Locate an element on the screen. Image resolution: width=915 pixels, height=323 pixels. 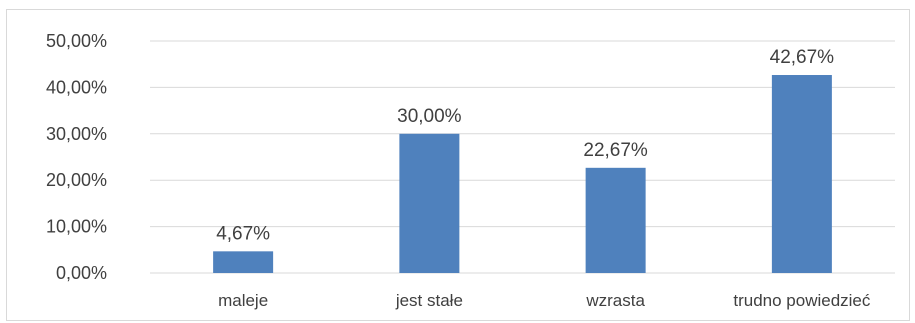
x-category-label: wzrasta is located at coordinates (615, 300).